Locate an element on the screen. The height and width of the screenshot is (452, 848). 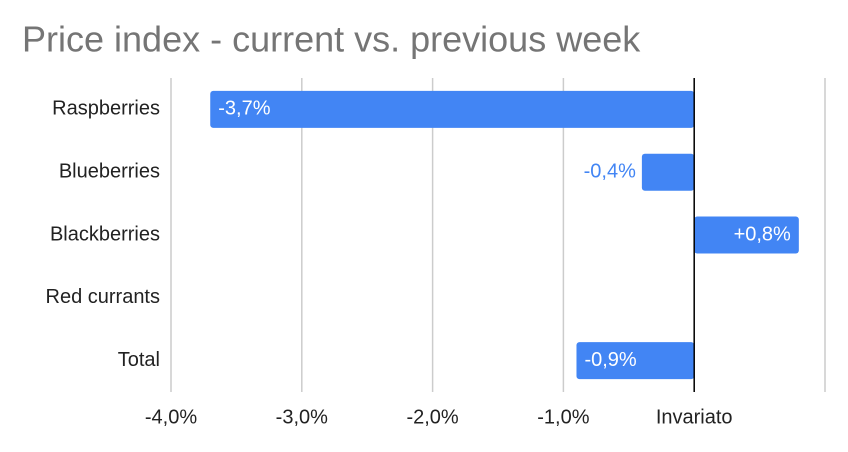
value-label: +0,8% is located at coordinates (762, 234).